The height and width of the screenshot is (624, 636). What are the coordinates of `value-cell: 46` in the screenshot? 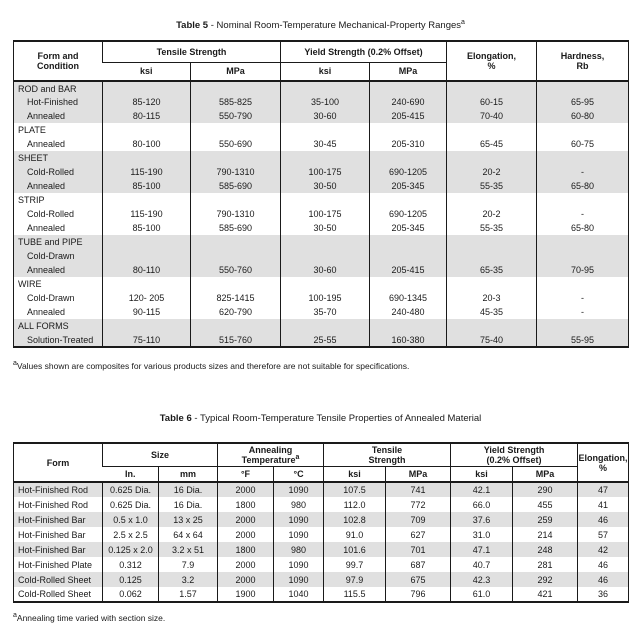 It's located at (603, 579).